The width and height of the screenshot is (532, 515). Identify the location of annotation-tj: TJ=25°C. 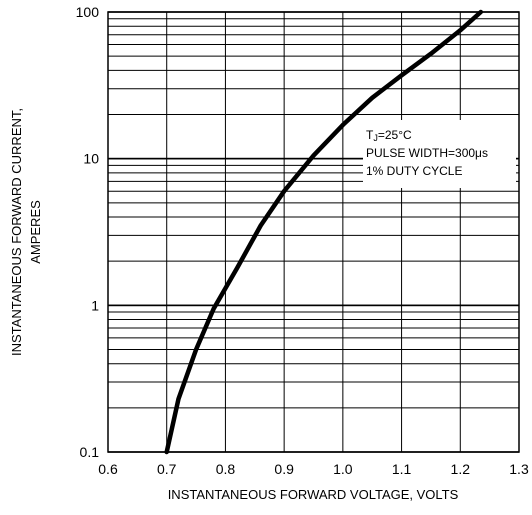
(389, 135).